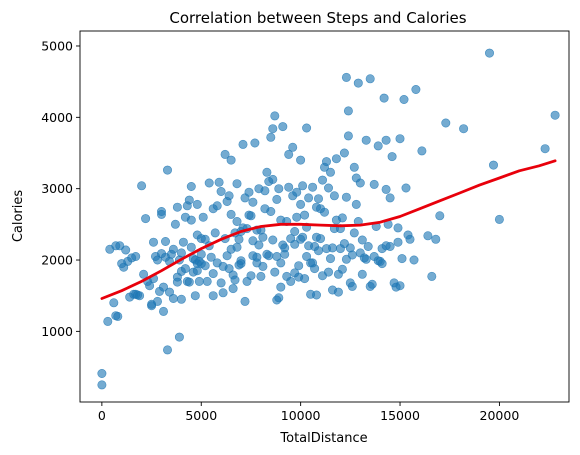 The height and width of the screenshot is (455, 580). I want to click on chart-title: Correlation between Steps and Calories, so click(317, 18).